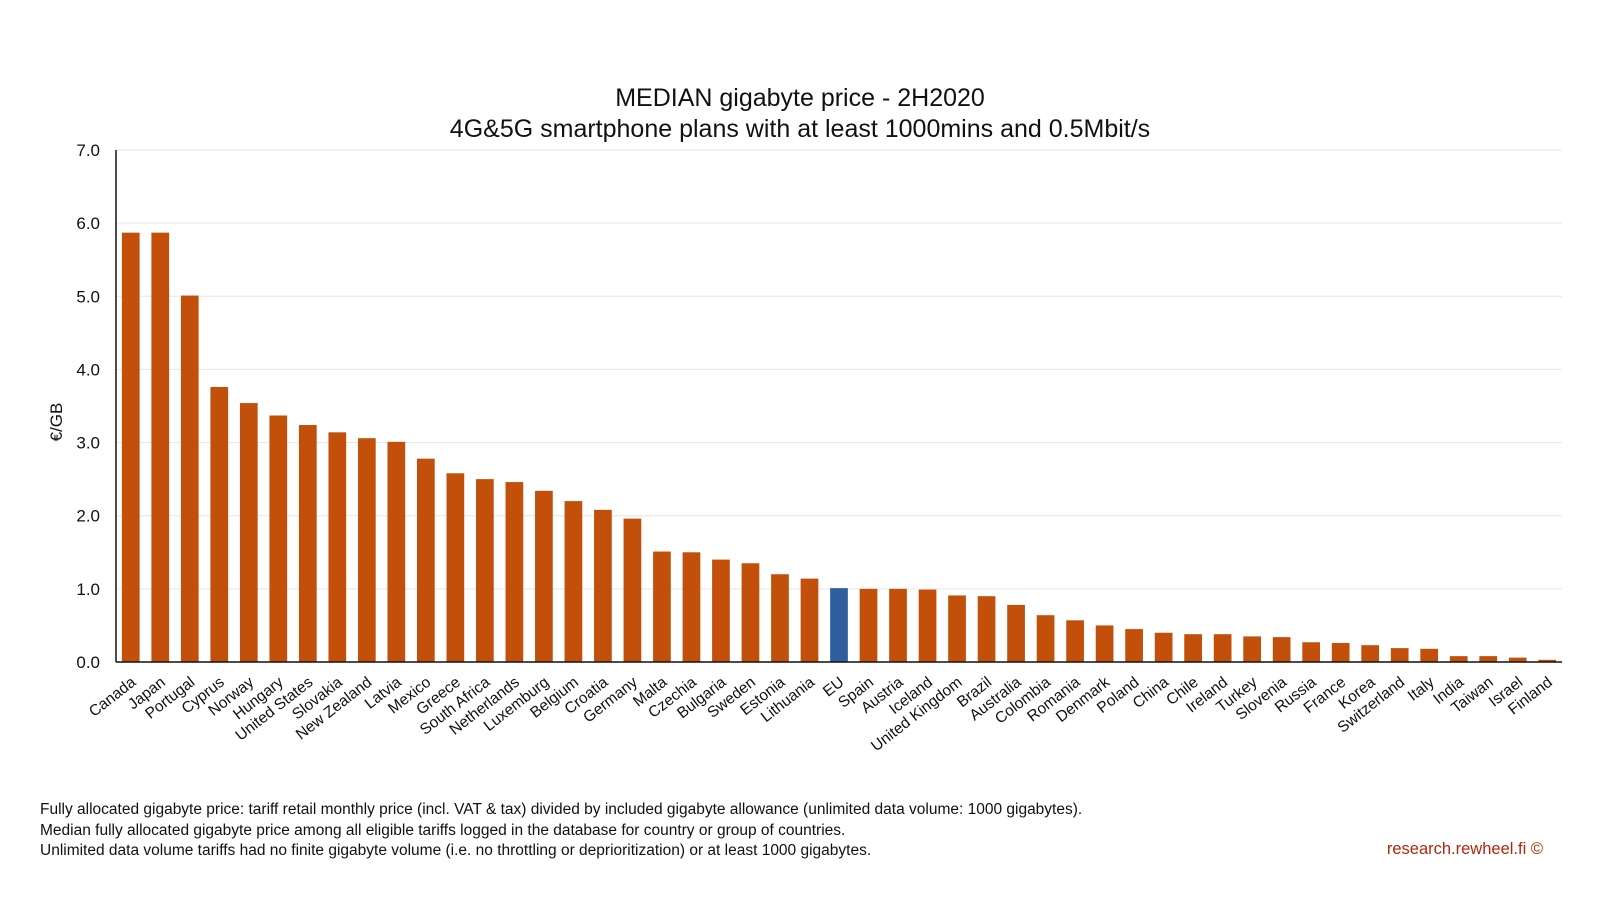 This screenshot has height=915, width=1600. Describe the element at coordinates (898, 625) in the screenshot. I see `bar-austria` at that location.